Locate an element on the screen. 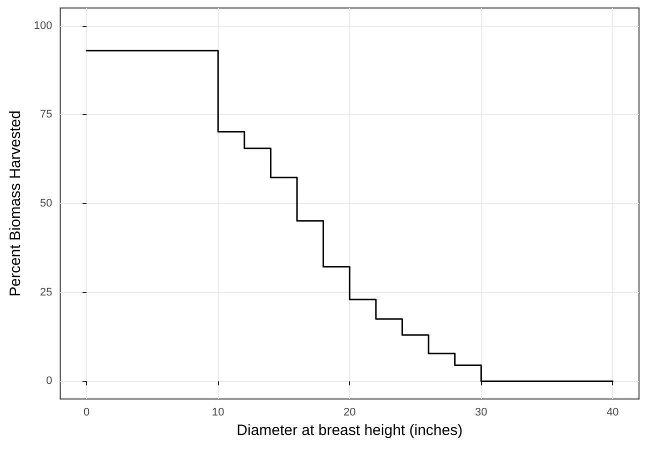 The image size is (647, 449). y-tick-label: 0 is located at coordinates (49, 381).